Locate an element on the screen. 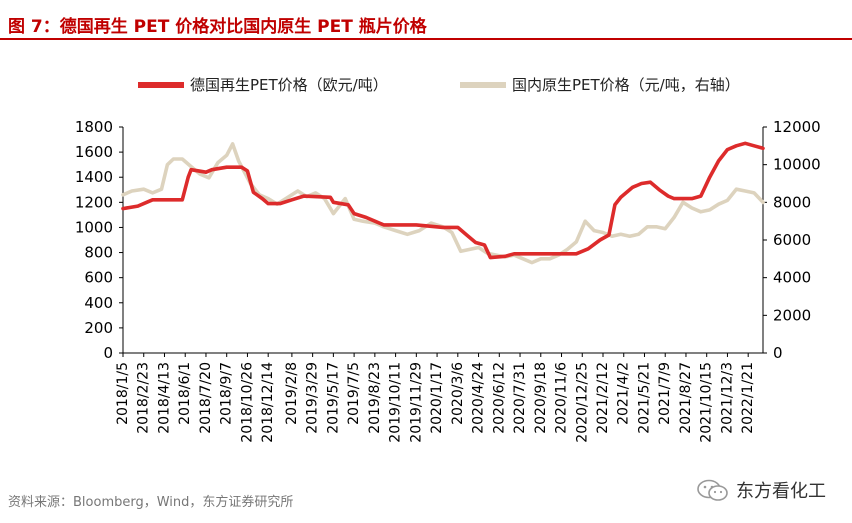 This screenshot has height=523, width=852. y-left-tick-label: 1000 is located at coordinates (94, 227).